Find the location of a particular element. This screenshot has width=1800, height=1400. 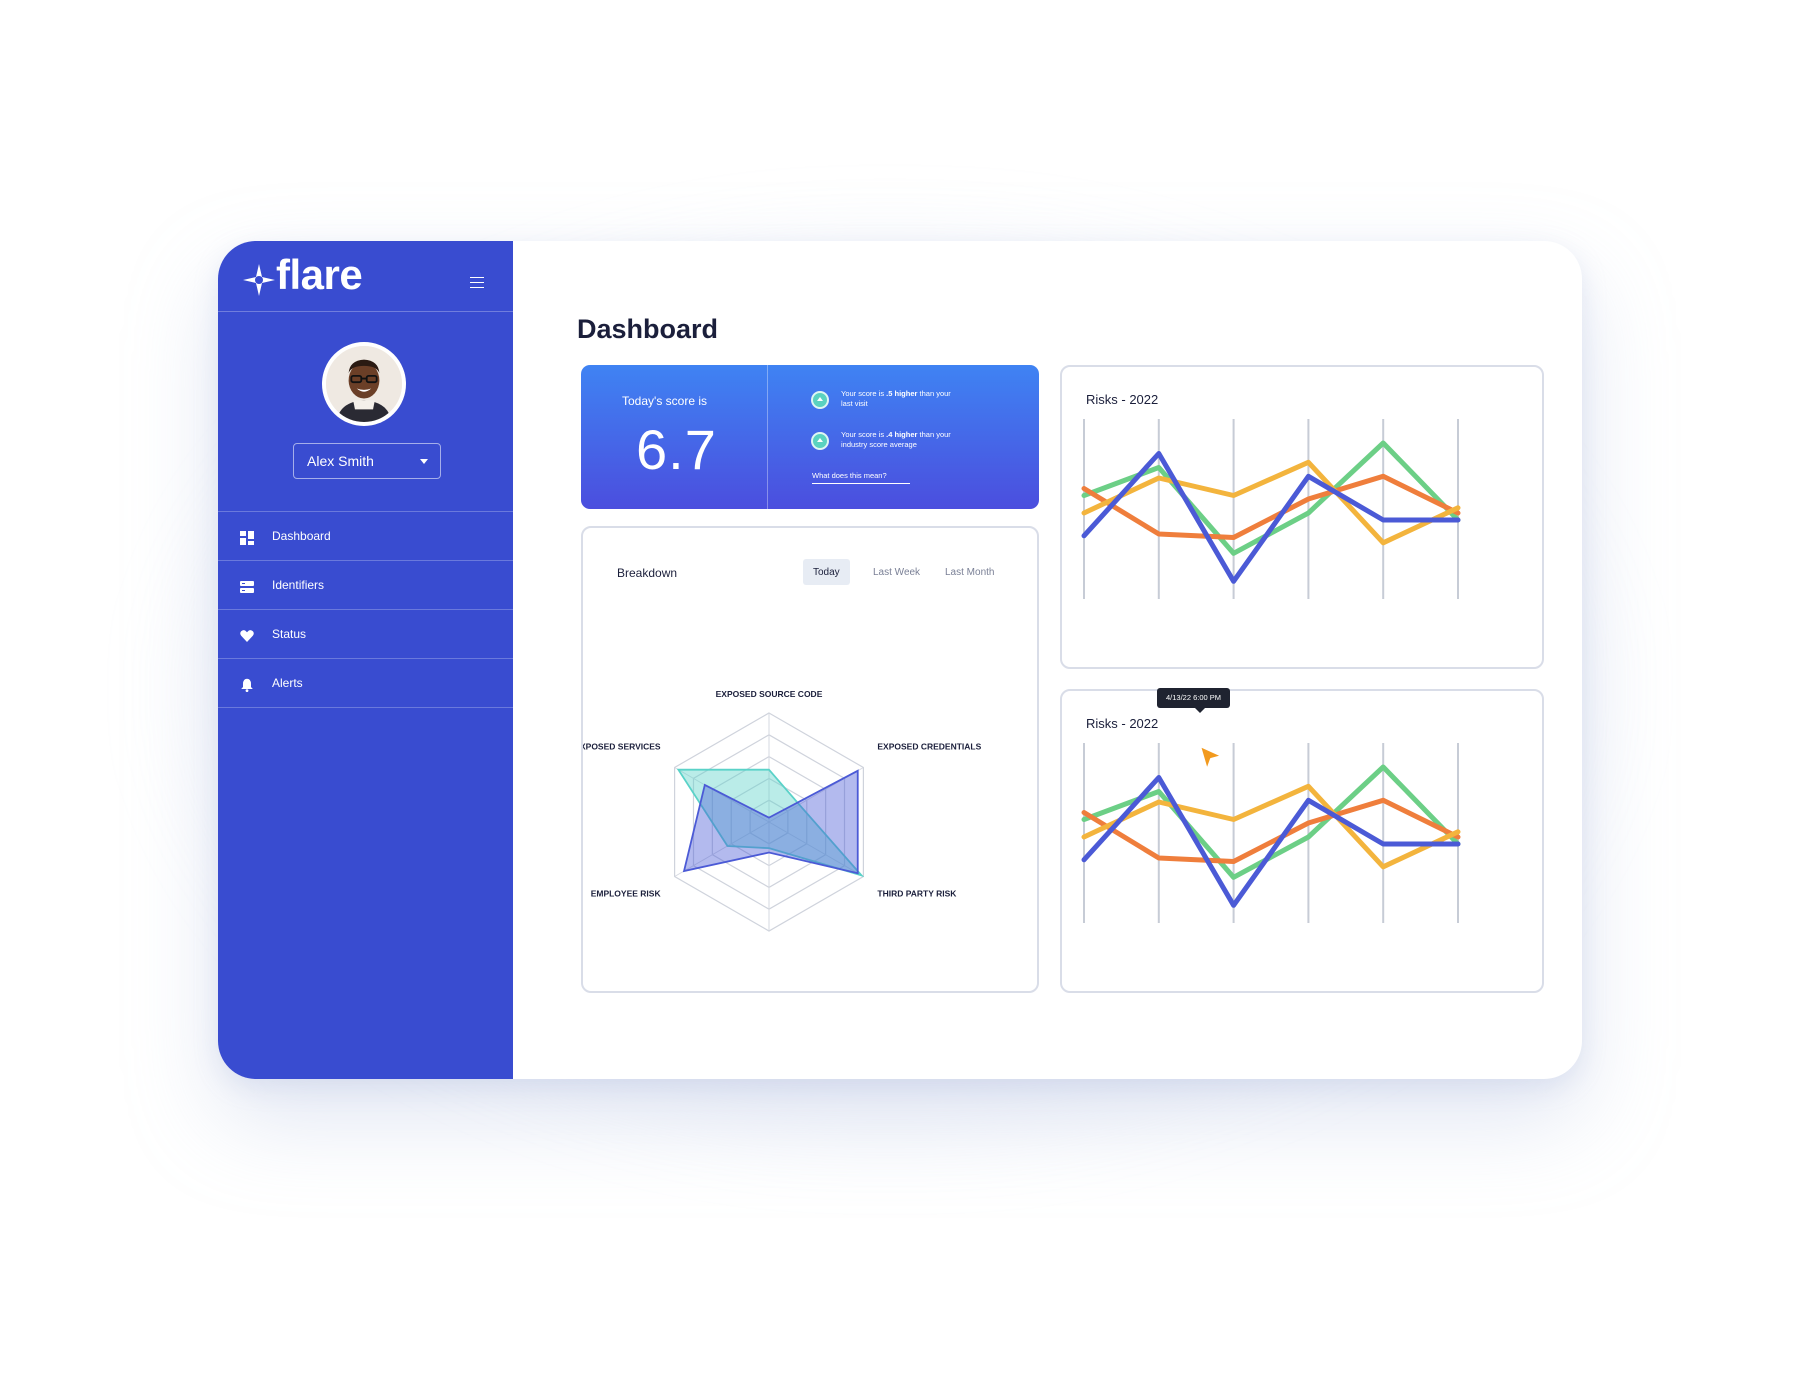

risks-chart-card: Risks - 2022 is located at coordinates (1302, 517).